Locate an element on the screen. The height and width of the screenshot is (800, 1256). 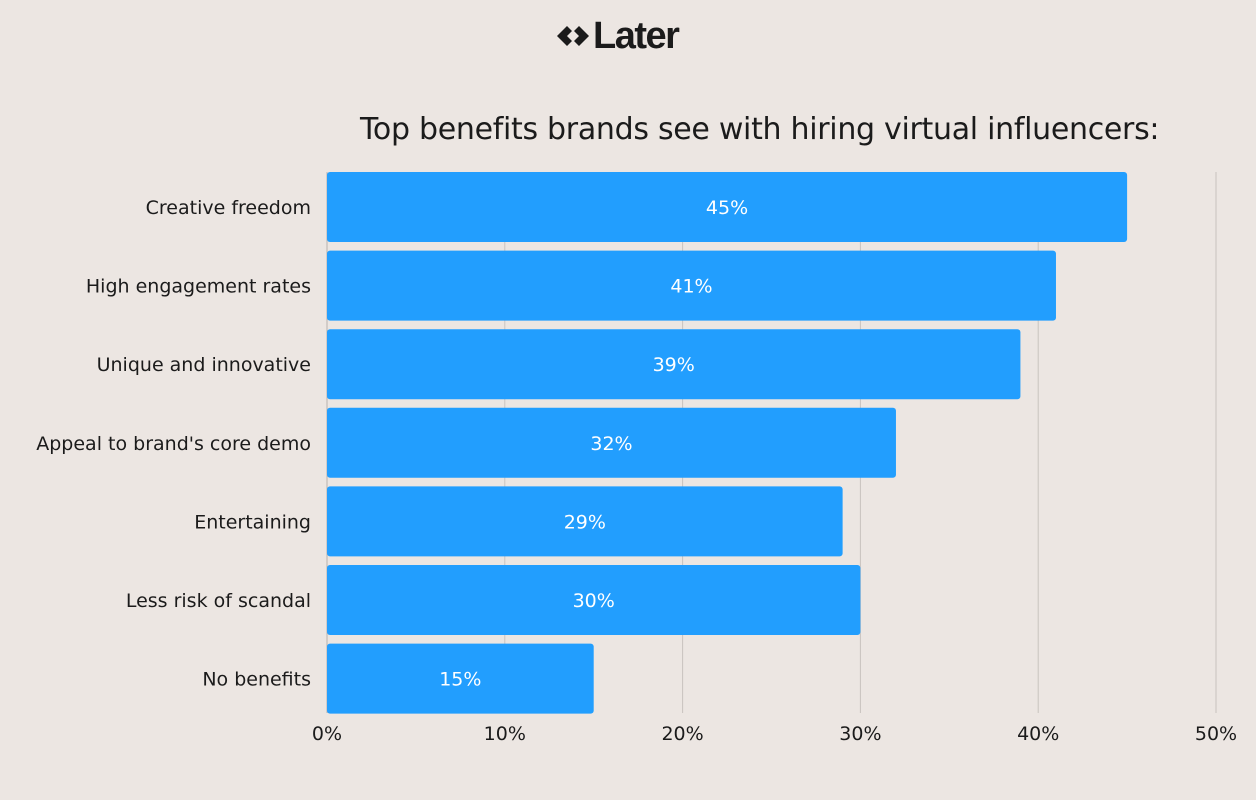
category-label: Entertaining is located at coordinates (252, 522).